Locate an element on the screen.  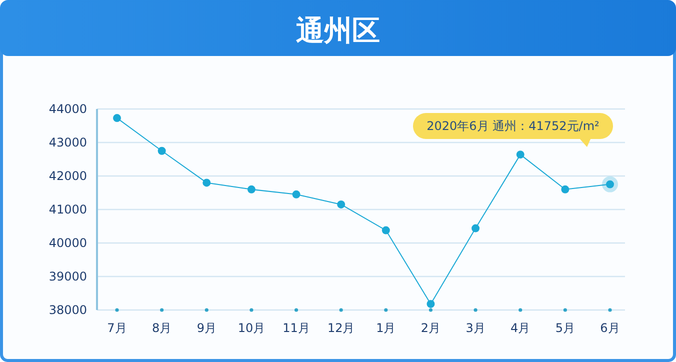
x-tick-label: 2月 is located at coordinates (430, 328).